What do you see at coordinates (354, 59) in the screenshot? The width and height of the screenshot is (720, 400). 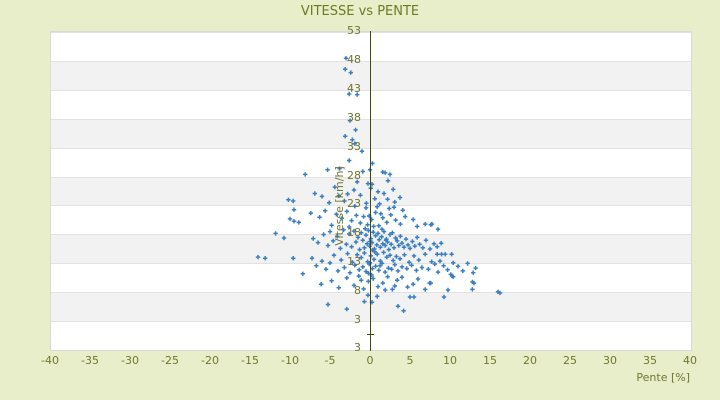 I see `y-tick-label: 48` at bounding box center [354, 59].